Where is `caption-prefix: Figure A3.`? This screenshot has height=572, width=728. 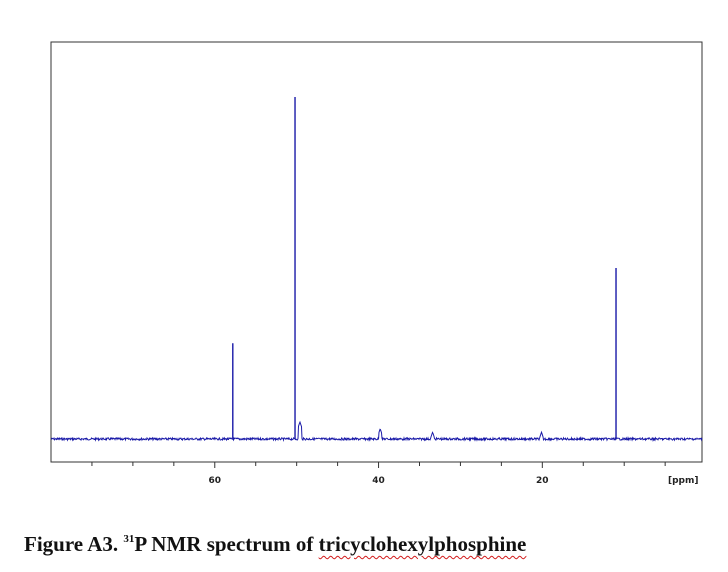 caption-prefix: Figure A3. is located at coordinates (74, 544).